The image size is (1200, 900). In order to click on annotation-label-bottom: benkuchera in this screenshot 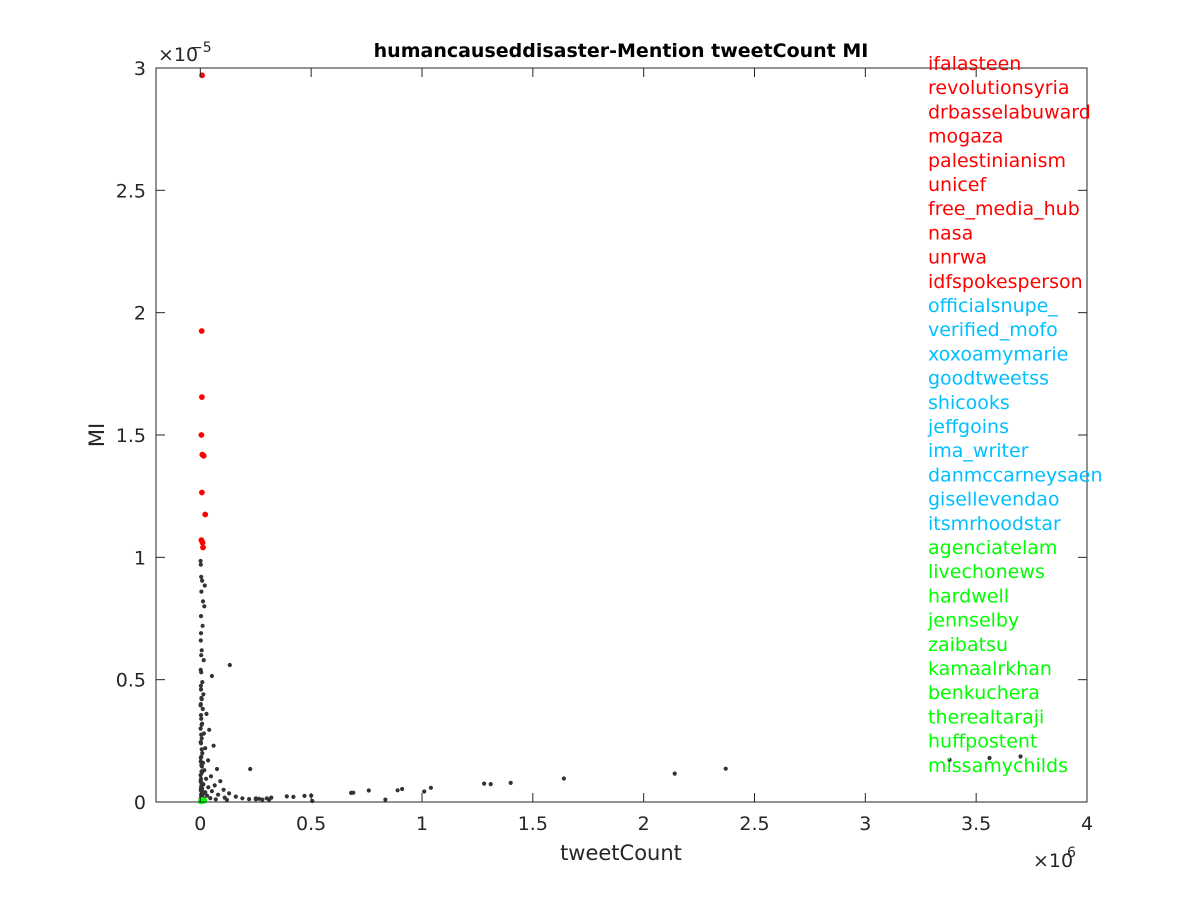, I will do `click(984, 693)`.